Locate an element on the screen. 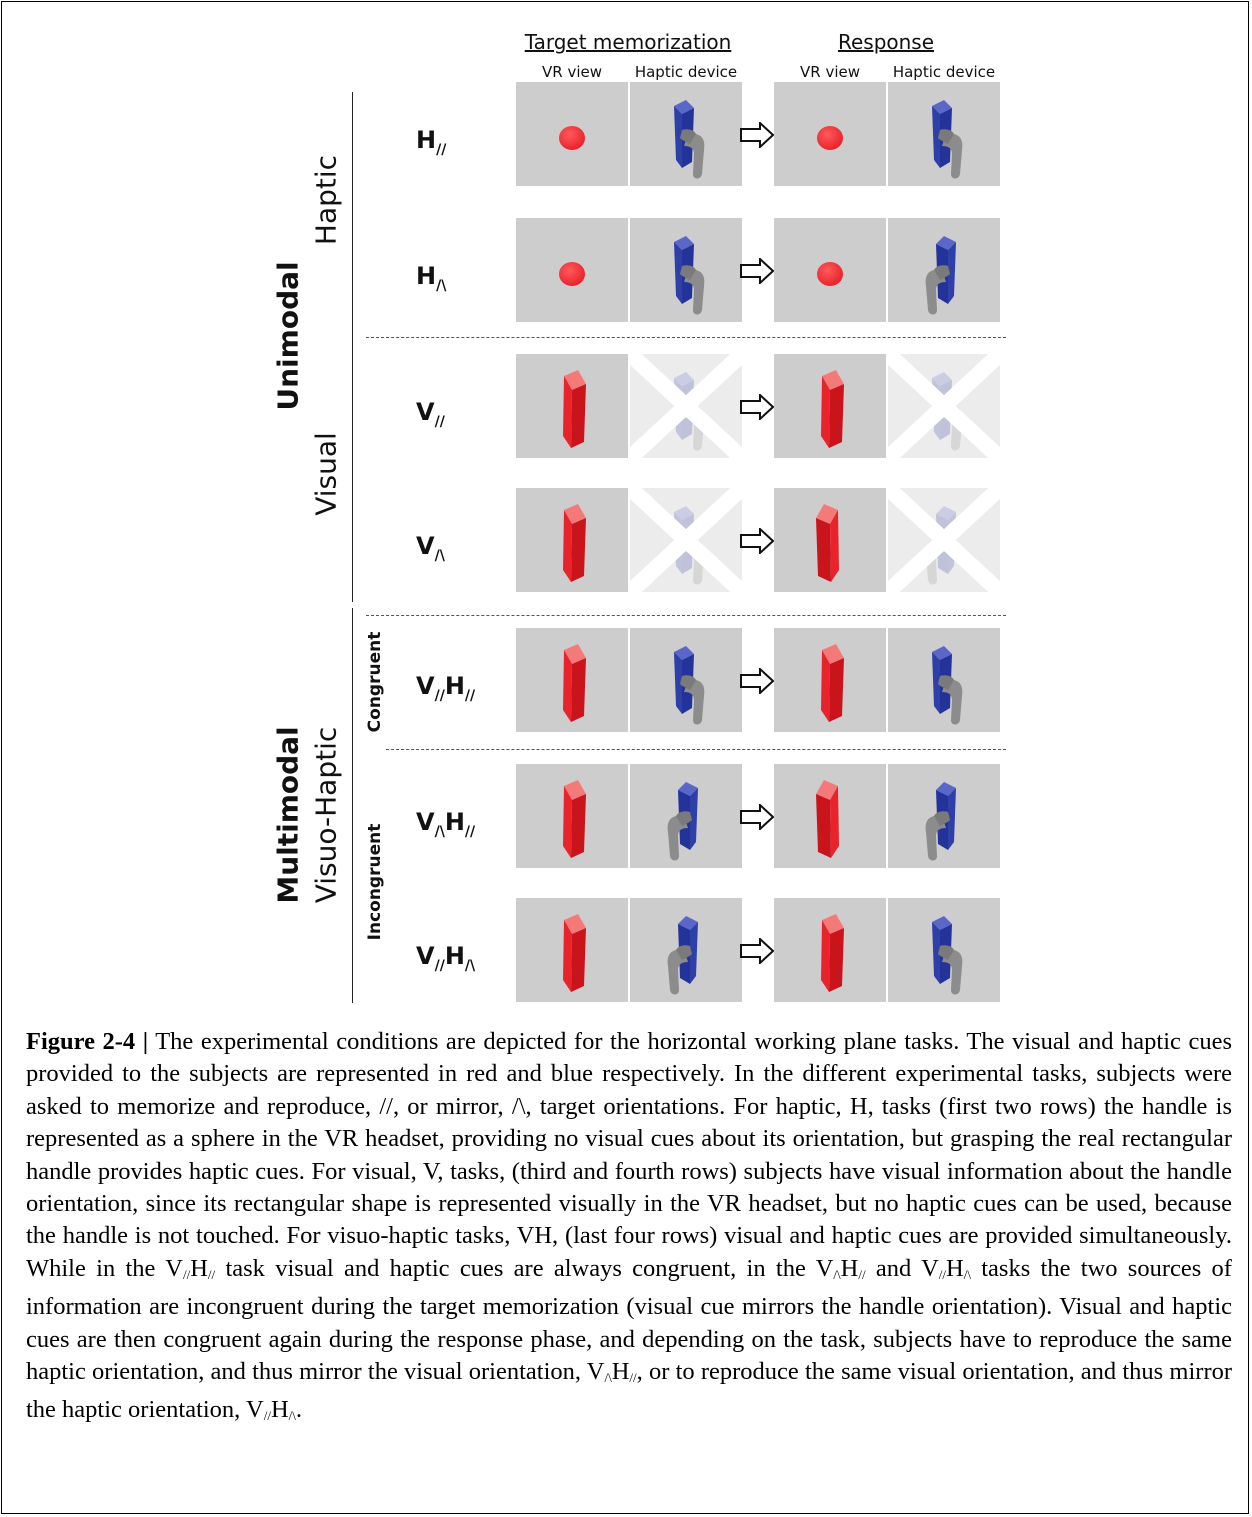  condition-label: H// is located at coordinates (431, 142).